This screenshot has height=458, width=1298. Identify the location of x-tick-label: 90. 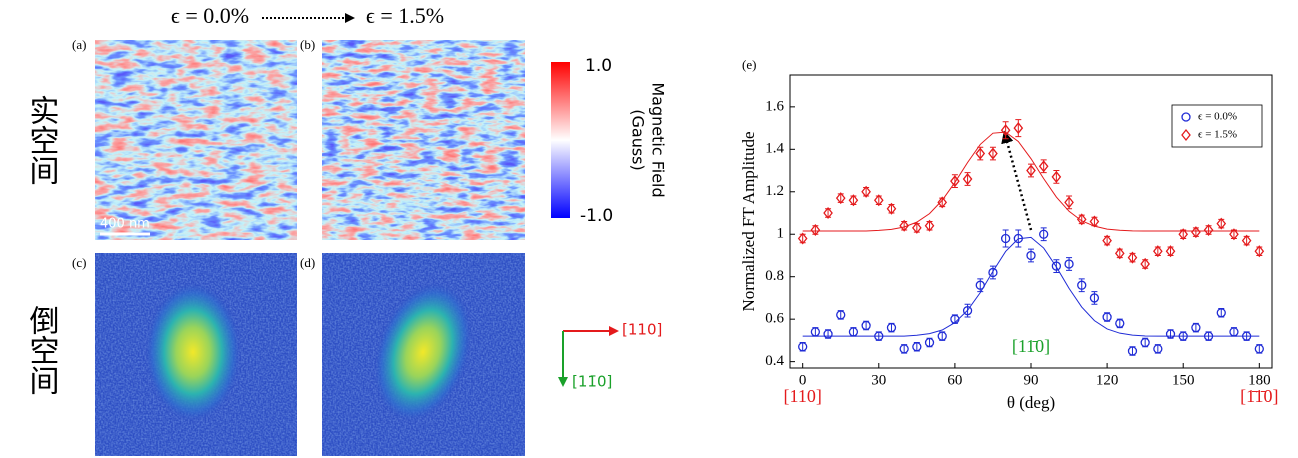
(1031, 380).